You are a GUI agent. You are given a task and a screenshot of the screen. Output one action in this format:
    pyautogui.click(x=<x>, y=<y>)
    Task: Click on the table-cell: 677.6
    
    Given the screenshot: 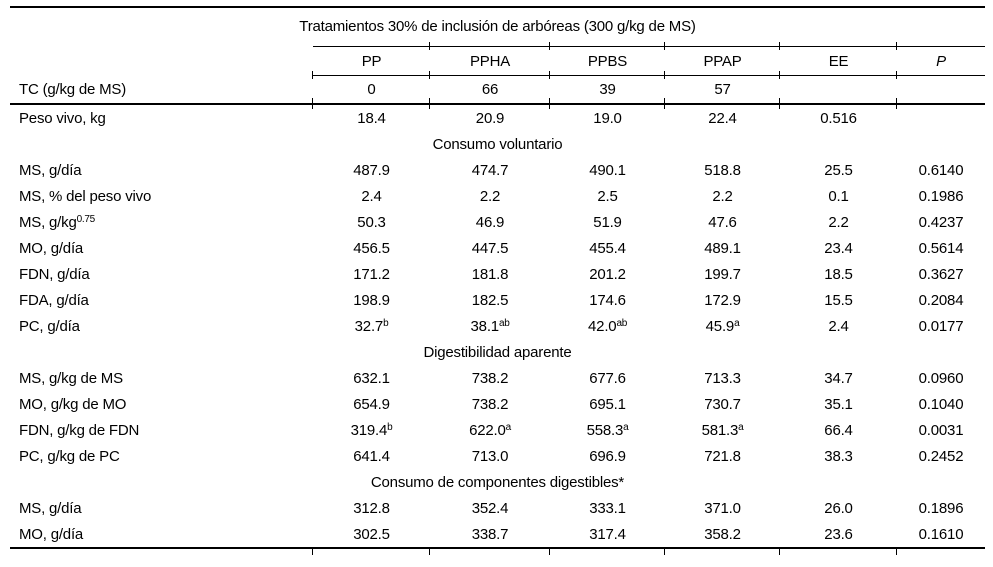 What is the action you would take?
    pyautogui.click(x=607, y=378)
    